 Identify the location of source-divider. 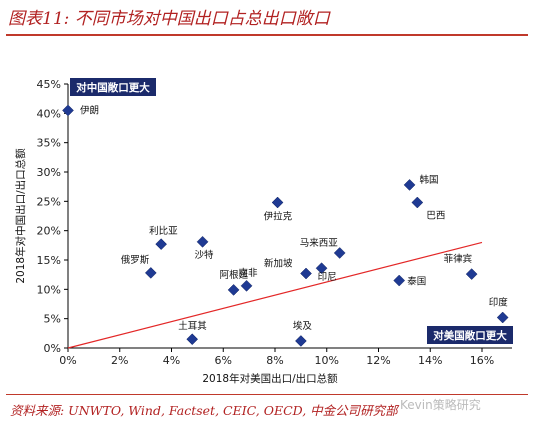
(267, 394).